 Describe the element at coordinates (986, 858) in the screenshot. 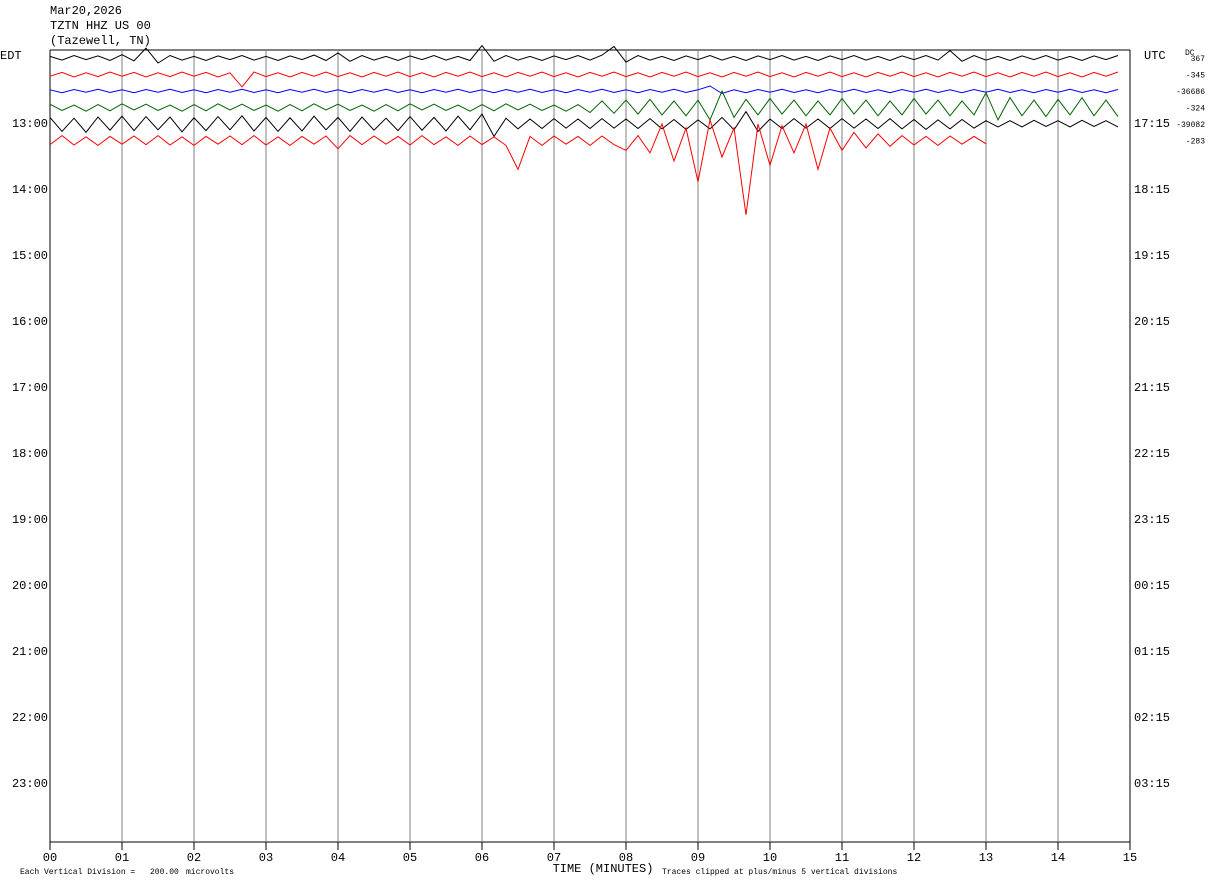

I see `x-tick-label: 13` at that location.